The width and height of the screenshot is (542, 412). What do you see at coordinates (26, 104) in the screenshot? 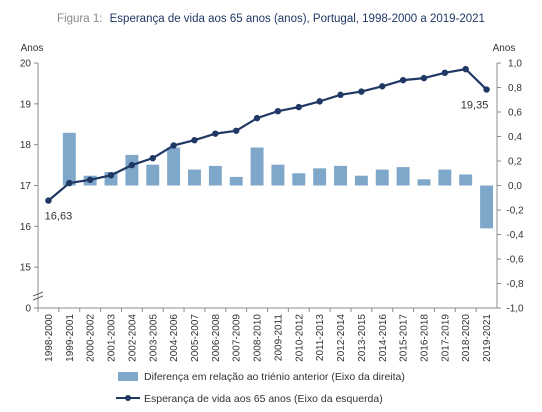
I see `left-tick-label: 19` at bounding box center [26, 104].